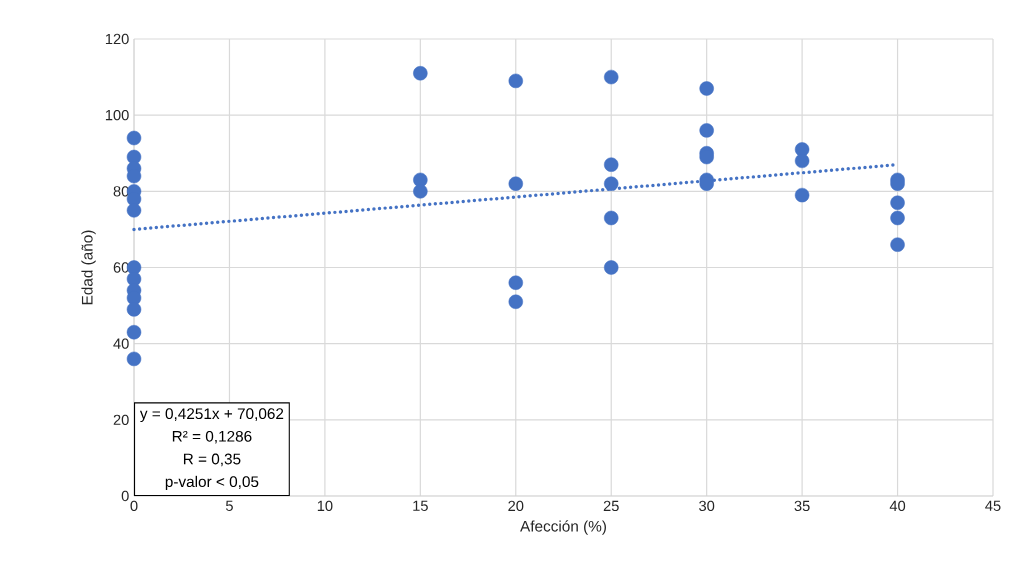 The width and height of the screenshot is (1027, 581). What do you see at coordinates (993, 505) in the screenshot?
I see `x-tick-label: 45` at bounding box center [993, 505].